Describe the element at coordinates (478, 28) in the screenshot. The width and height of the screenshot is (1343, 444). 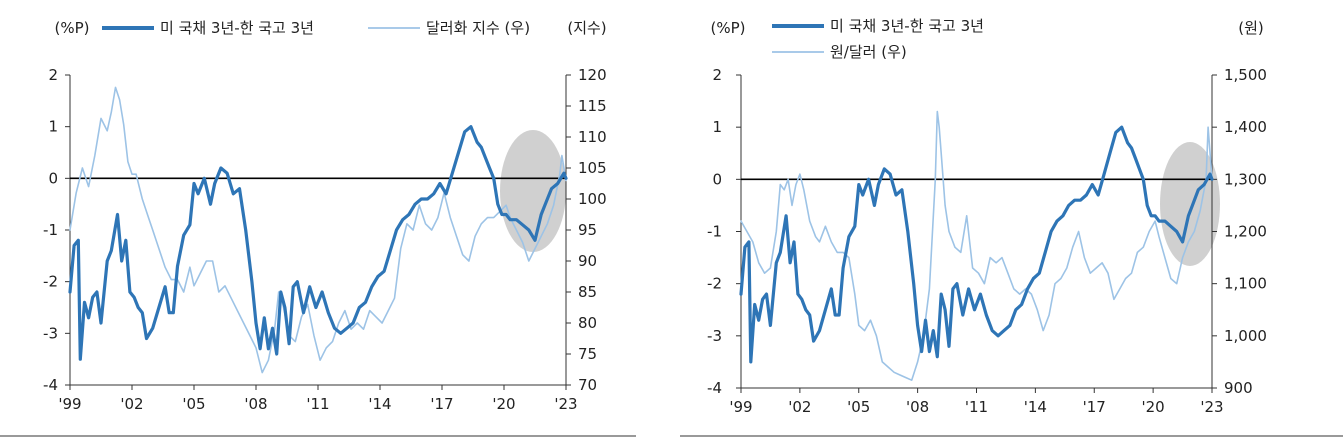
I see `legend-label: 달러화 지수 (우)` at that location.